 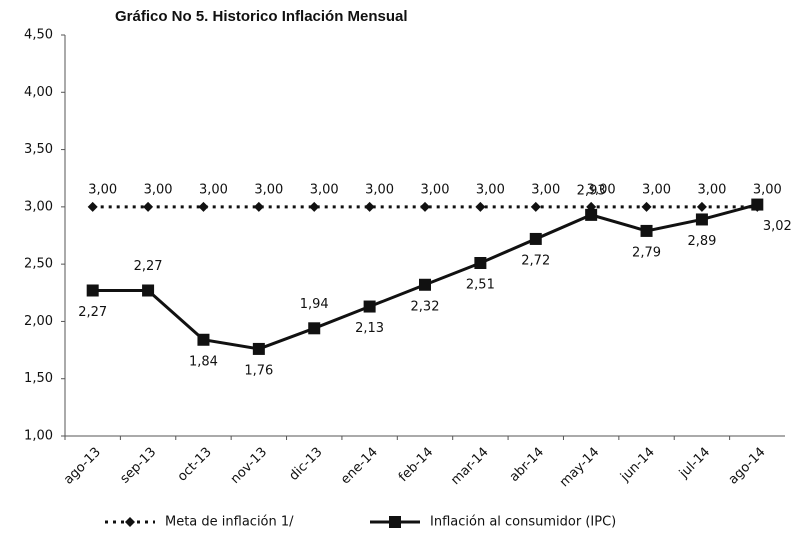 I want to click on x-tick-label: ago-14, so click(x=747, y=466).